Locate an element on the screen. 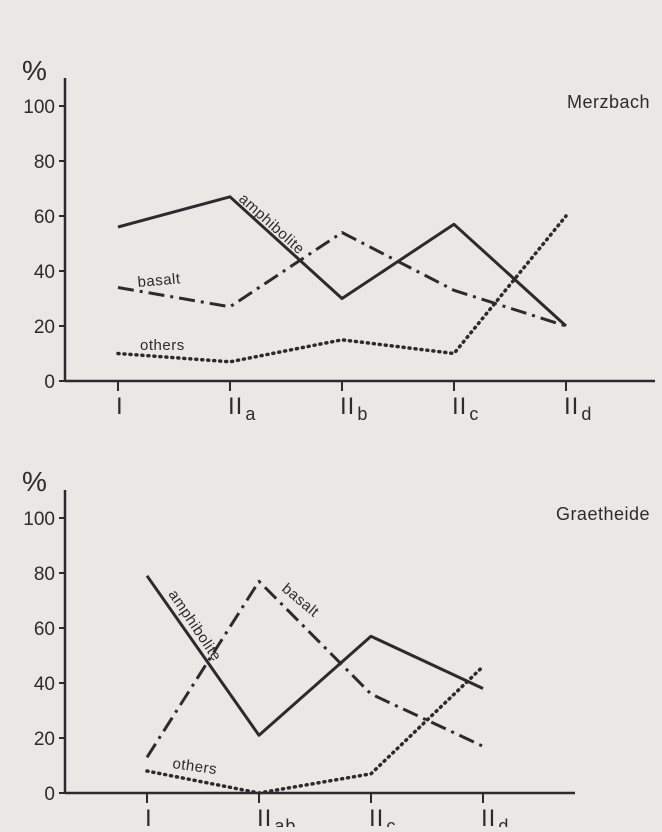 The image size is (662, 832). series-line-others is located at coordinates (342, 289).